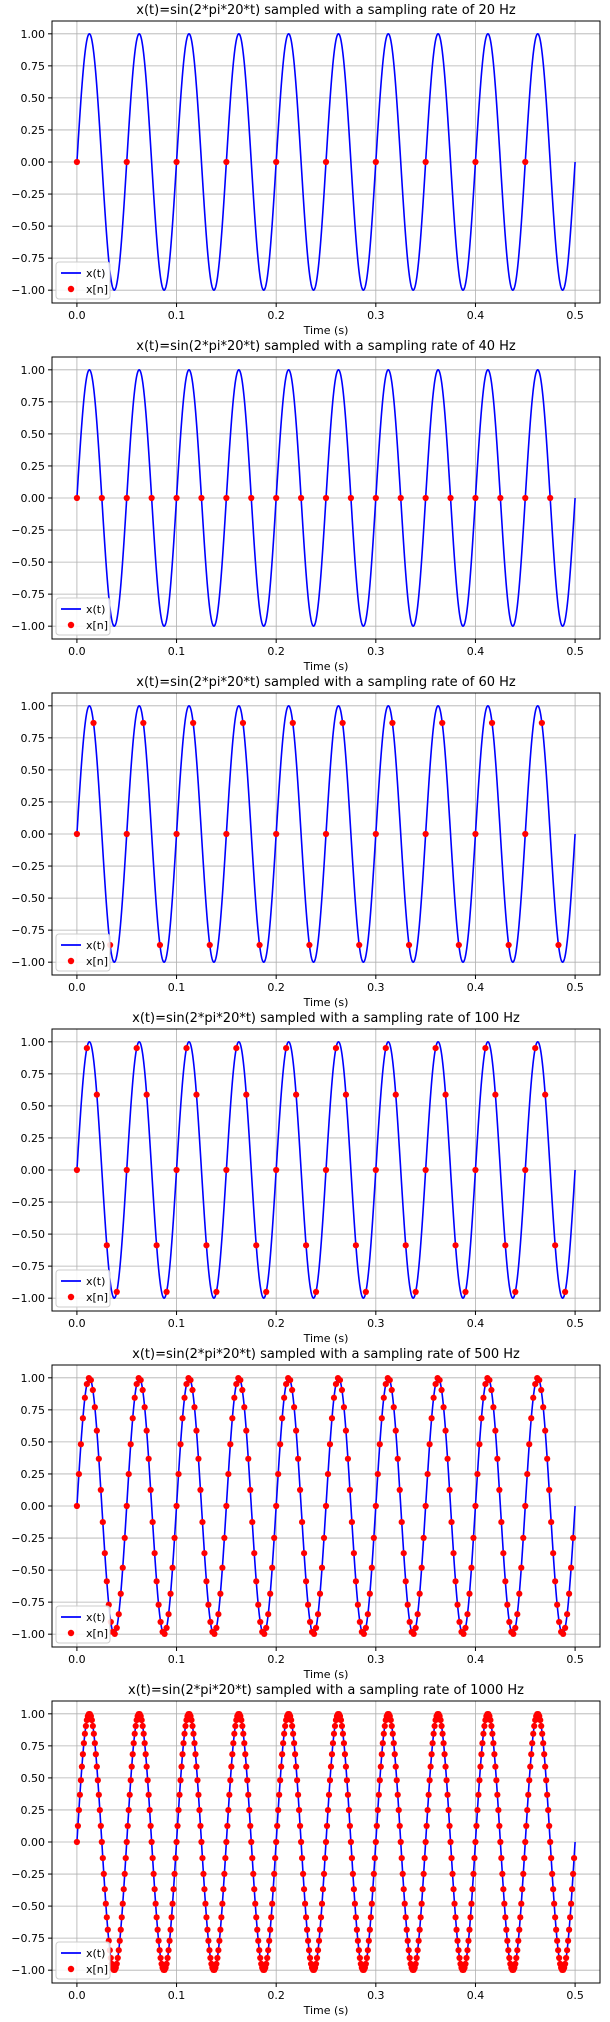  Describe the element at coordinates (476, 1995) in the screenshot. I see `x-tick-label: 0.4` at that location.